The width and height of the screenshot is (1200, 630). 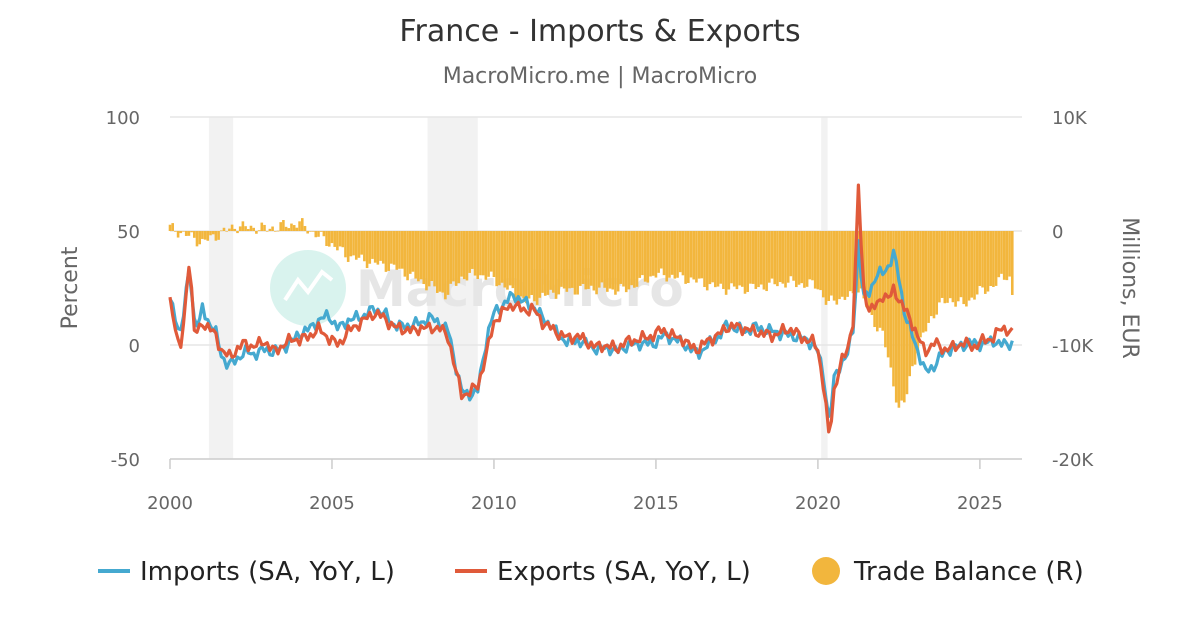 I want to click on y-right-axis-title: Millions, EUR, so click(x=1129, y=288).